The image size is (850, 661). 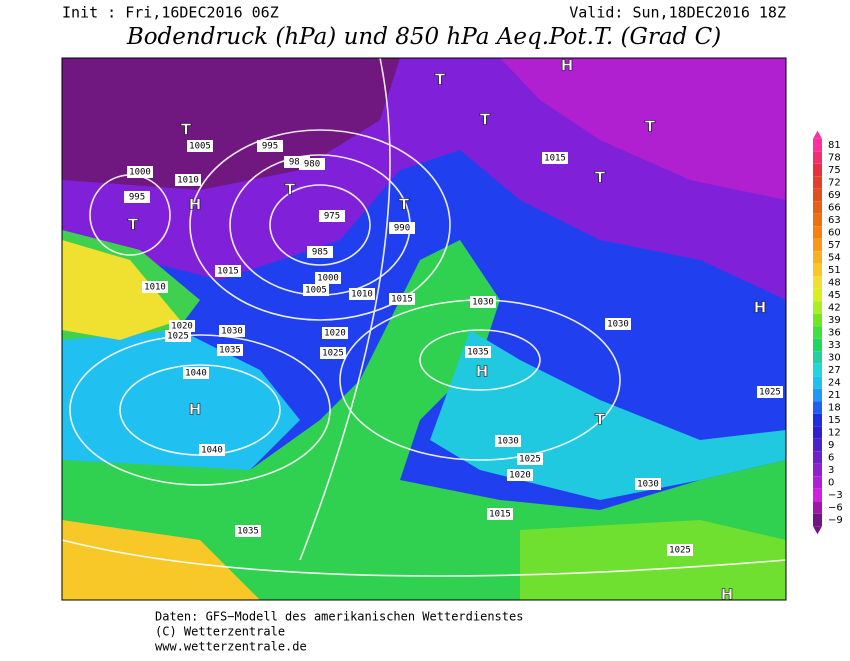 I want to click on colorbar-label: 39, so click(x=834, y=320).